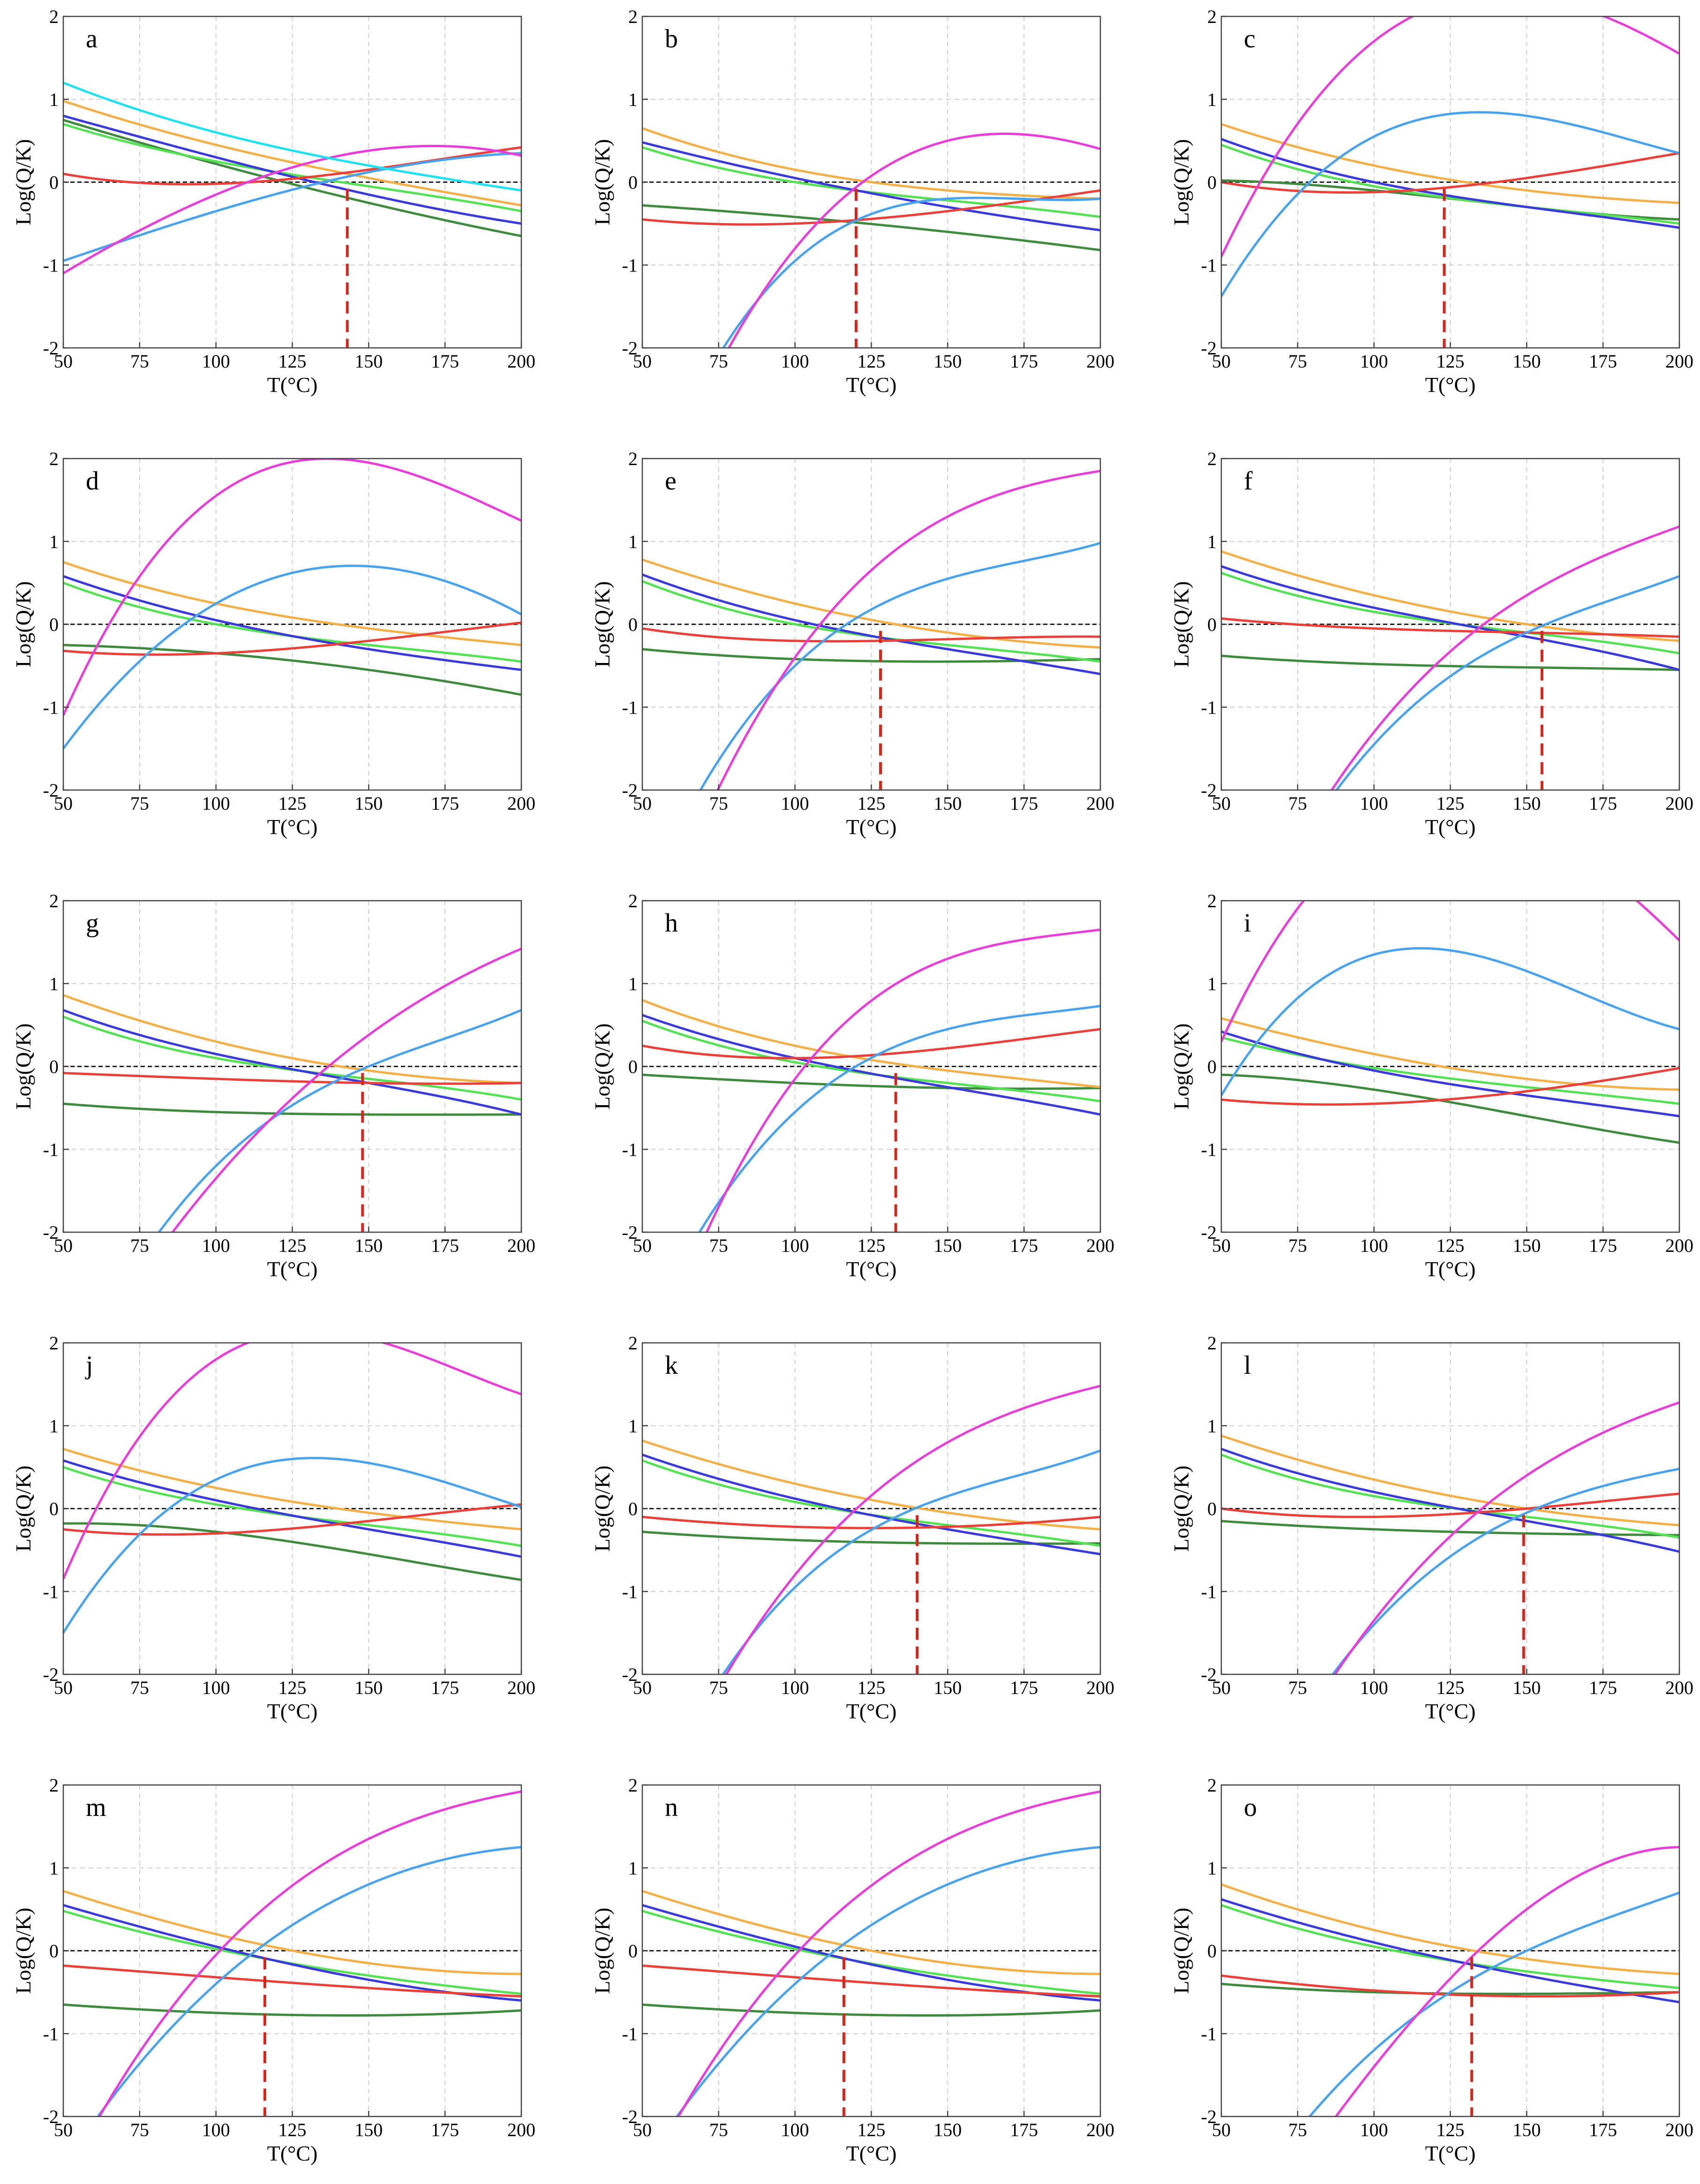  Describe the element at coordinates (273, 1085) in the screenshot. I see `panel-g: 50 75 100 125 150 175 200 2 1 0 -1 -2 T(°C) Log(Q/K) g` at that location.